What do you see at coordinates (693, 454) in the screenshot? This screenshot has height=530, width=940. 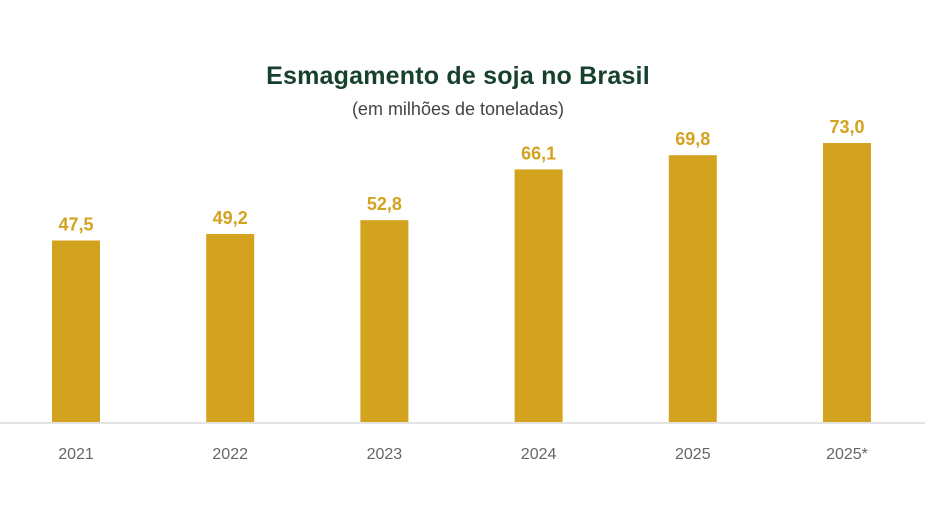 I see `x-tick-label: 2025` at bounding box center [693, 454].